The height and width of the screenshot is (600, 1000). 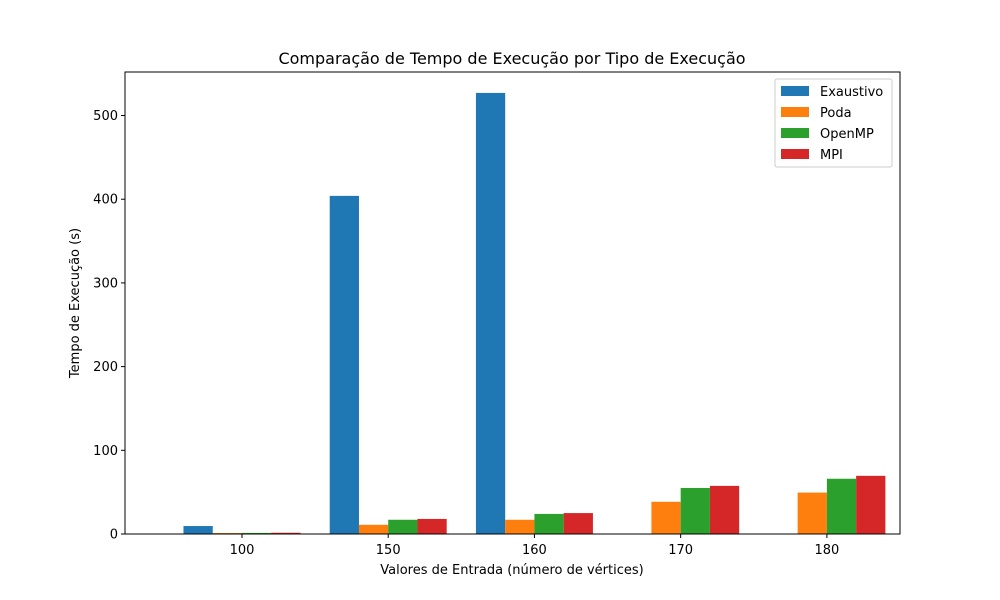 I want to click on legend-box, so click(x=833, y=123).